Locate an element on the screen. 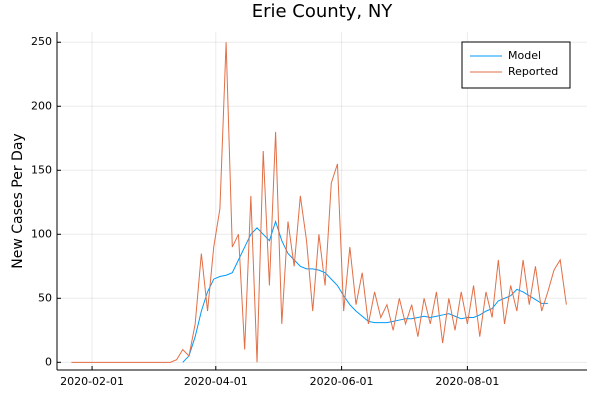 This screenshot has width=600, height=400. chart-title: Erie County, NY is located at coordinates (323, 11).